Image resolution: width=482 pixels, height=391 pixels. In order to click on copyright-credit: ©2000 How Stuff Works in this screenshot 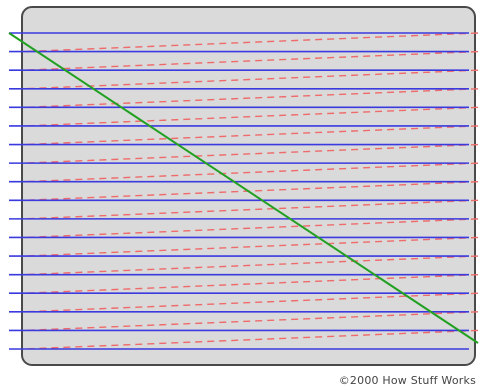, I will do `click(407, 380)`.